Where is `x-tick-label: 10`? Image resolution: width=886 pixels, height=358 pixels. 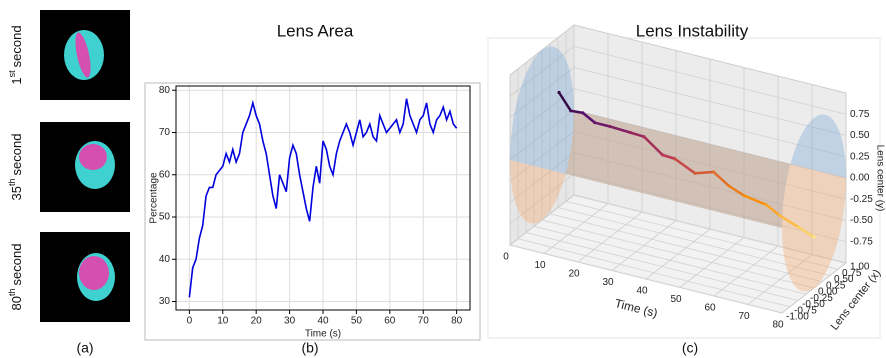
x-tick-label: 10 is located at coordinates (223, 321).